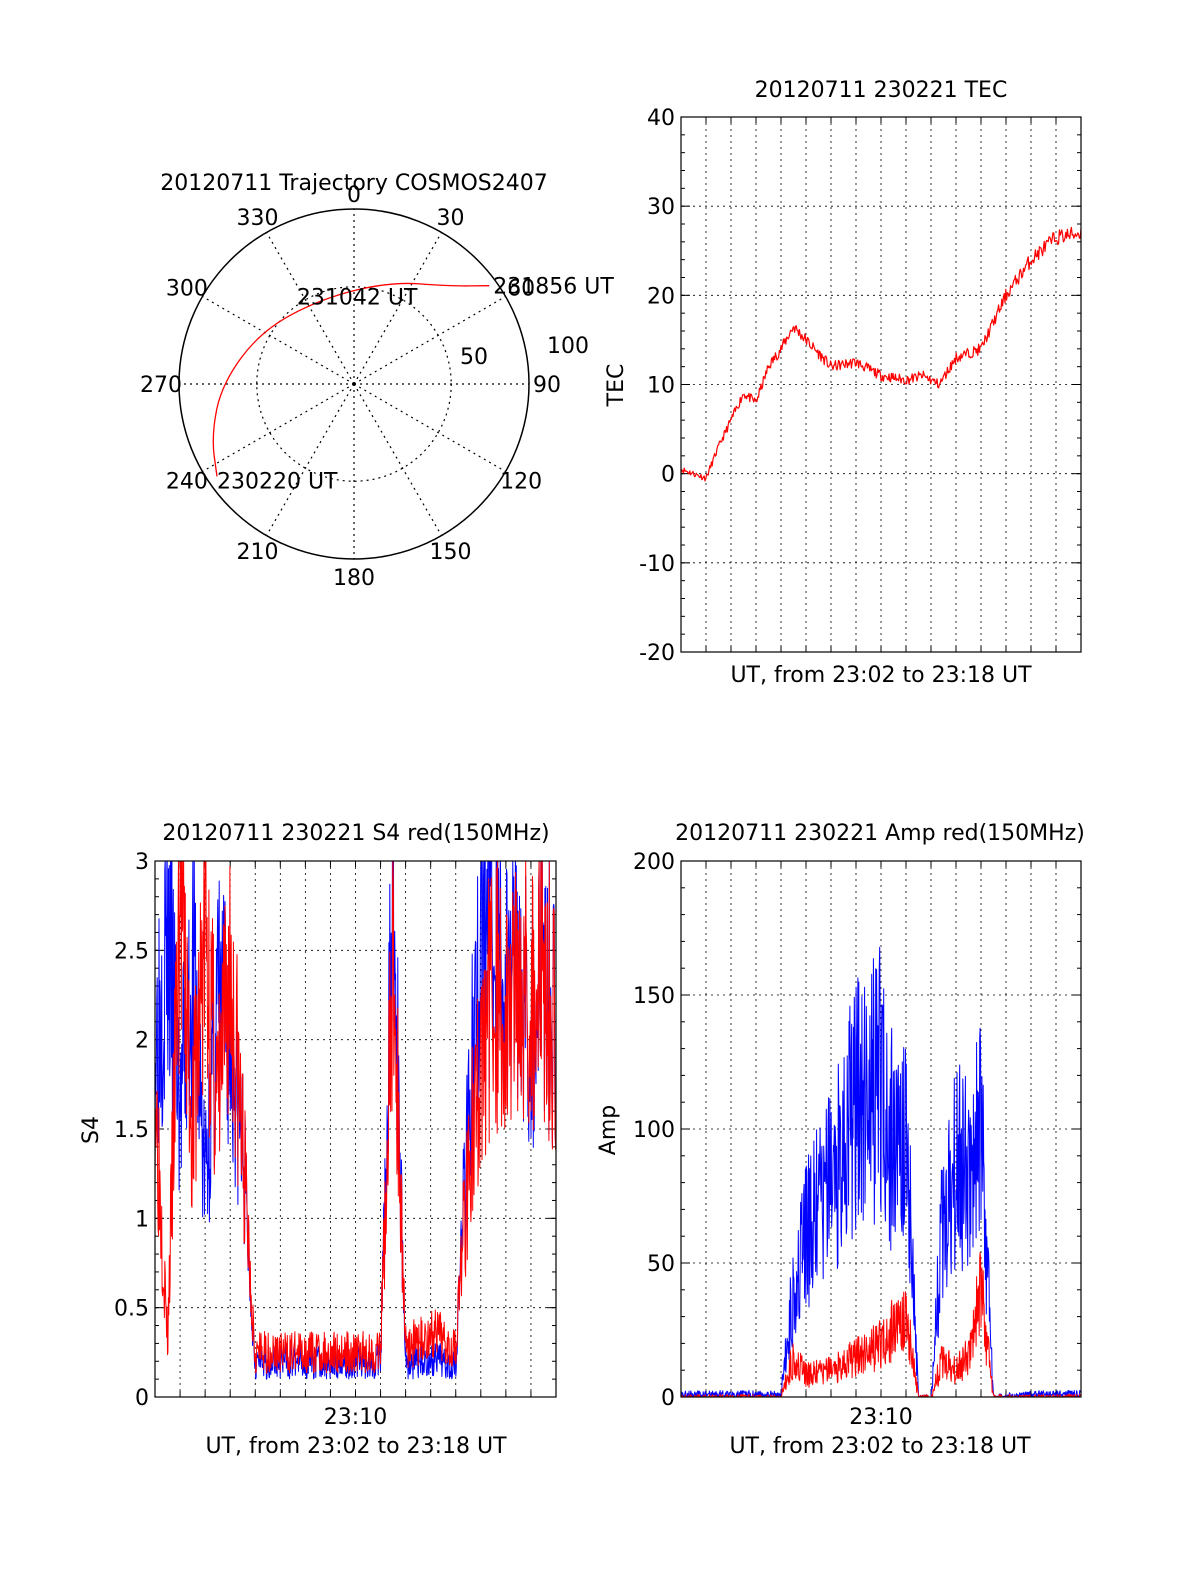  What do you see at coordinates (661, 118) in the screenshot?
I see `y-tick-label: 40` at bounding box center [661, 118].